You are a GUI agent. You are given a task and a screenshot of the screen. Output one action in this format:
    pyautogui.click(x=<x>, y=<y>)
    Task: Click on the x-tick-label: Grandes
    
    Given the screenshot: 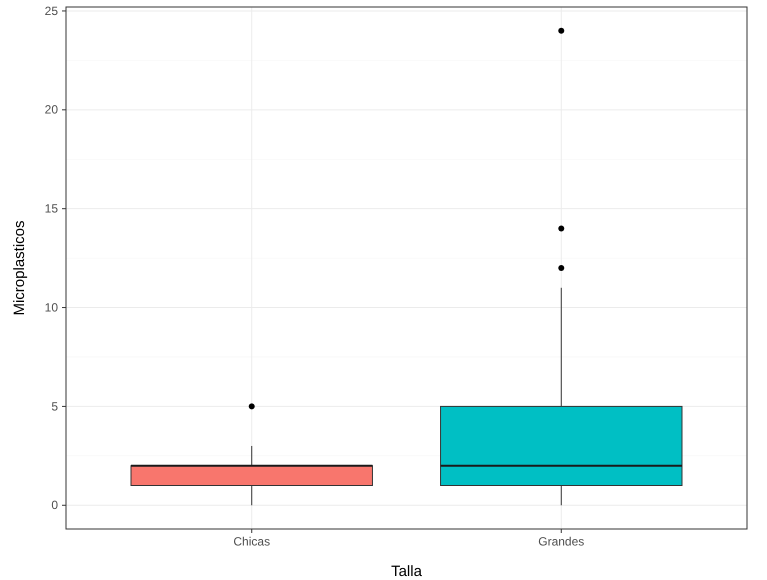 What is the action you would take?
    pyautogui.click(x=561, y=541)
    